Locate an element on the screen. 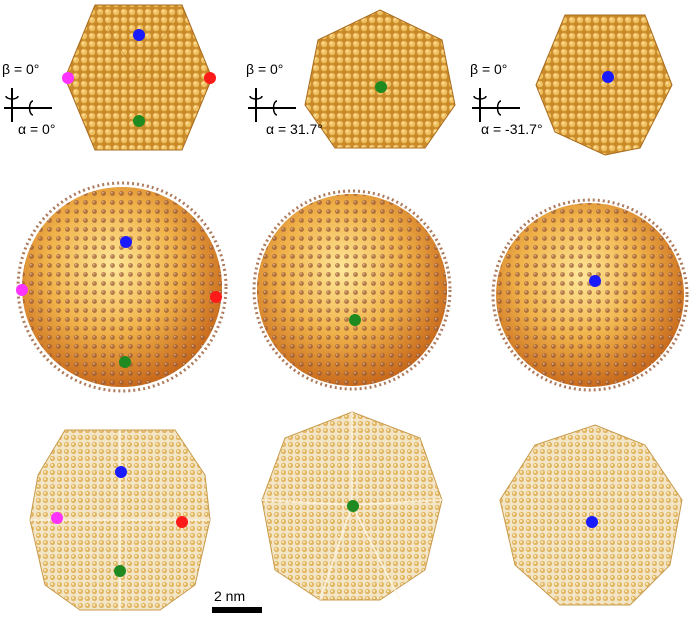 The width and height of the screenshot is (700, 624). bottom-center-particle is located at coordinates (352, 506).